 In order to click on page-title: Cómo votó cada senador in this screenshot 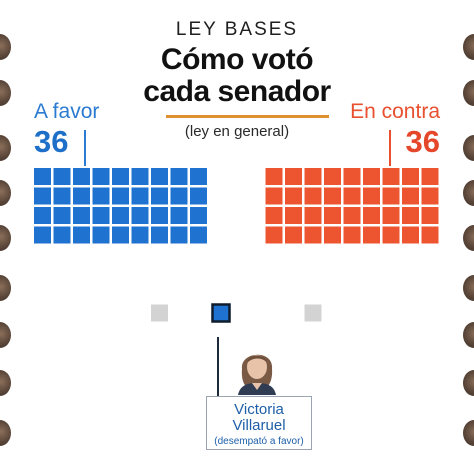, I will do `click(237, 76)`.